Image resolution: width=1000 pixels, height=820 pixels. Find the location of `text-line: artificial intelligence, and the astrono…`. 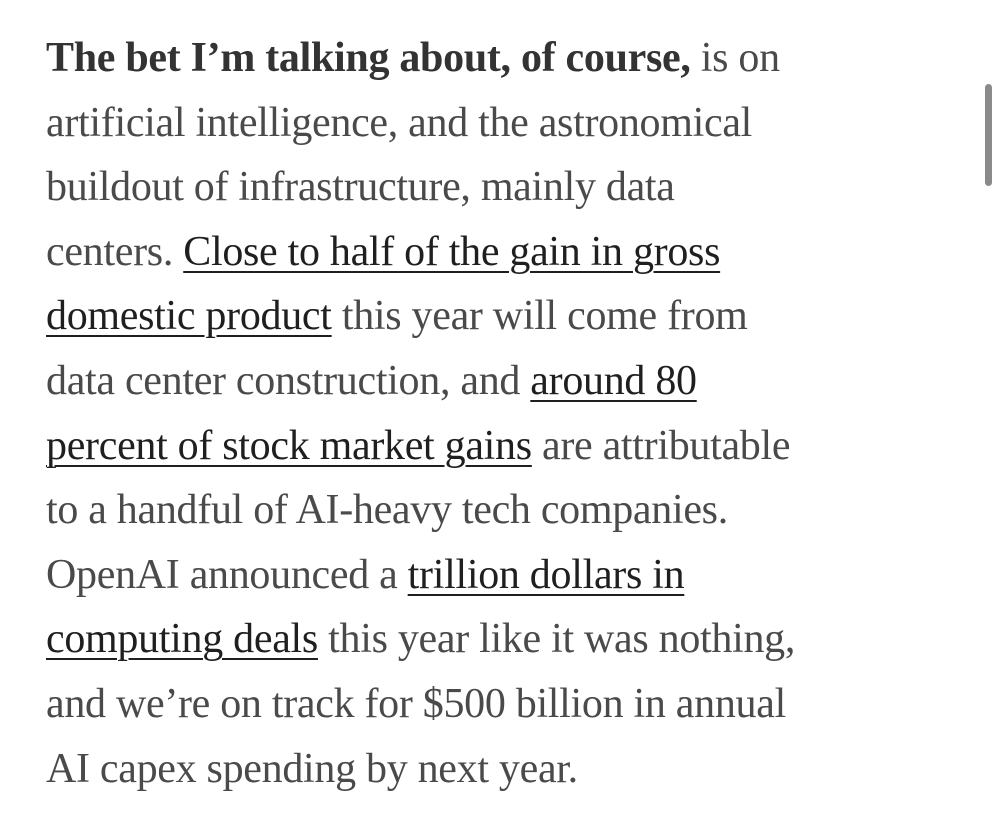

text-line: artificial intelligence, and the astrono… is located at coordinates (506, 123).